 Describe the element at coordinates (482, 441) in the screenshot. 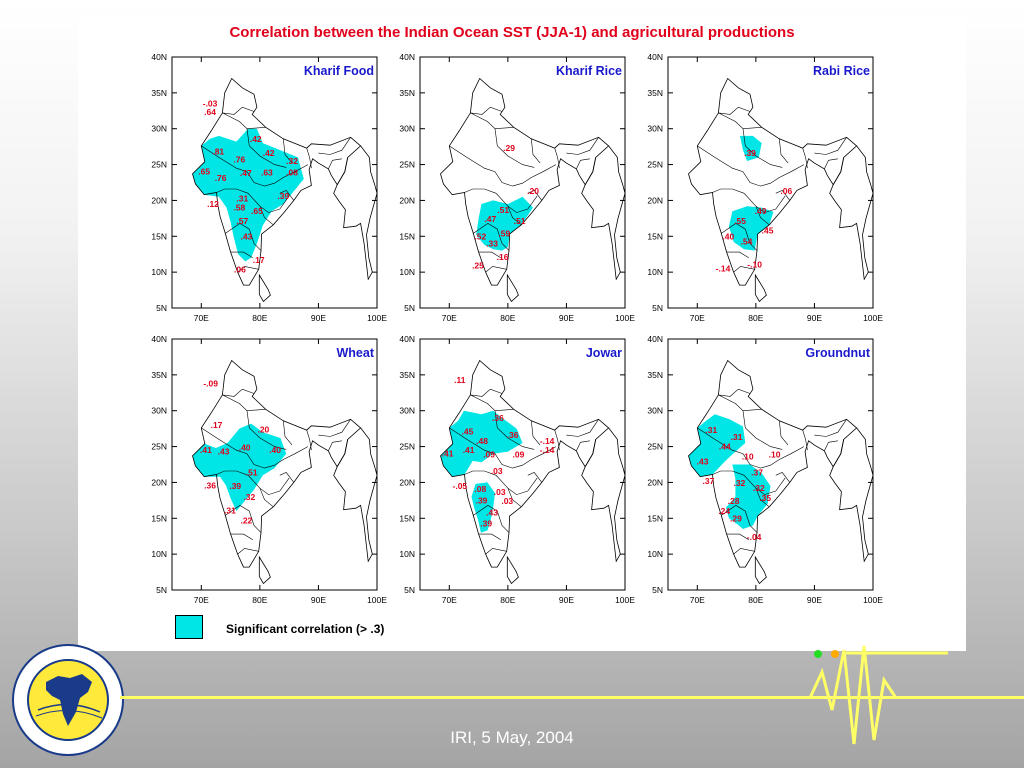

I see `correlation-label: .48` at that location.